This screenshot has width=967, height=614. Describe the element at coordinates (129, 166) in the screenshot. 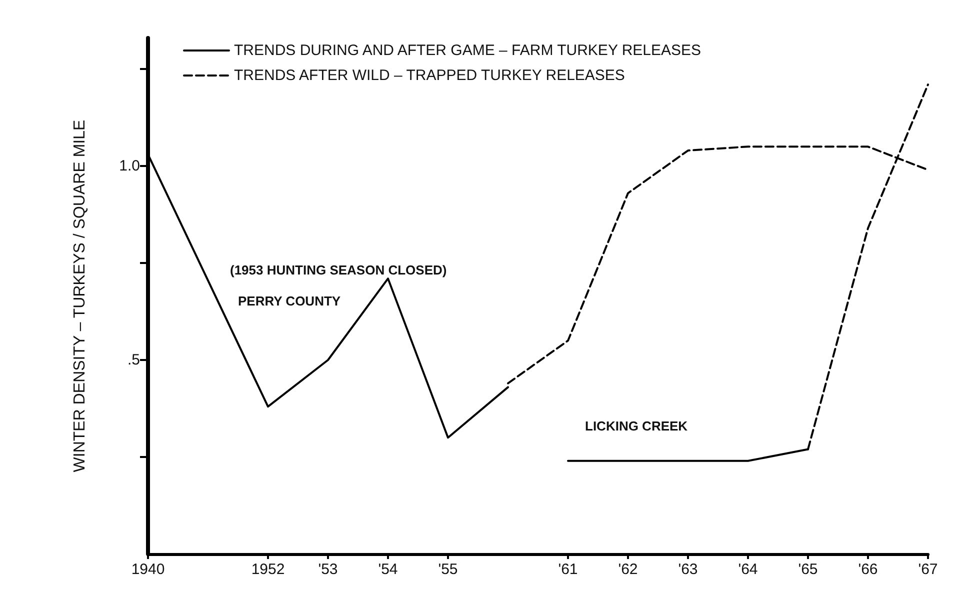

I see `y-tick-label: 1.0` at that location.